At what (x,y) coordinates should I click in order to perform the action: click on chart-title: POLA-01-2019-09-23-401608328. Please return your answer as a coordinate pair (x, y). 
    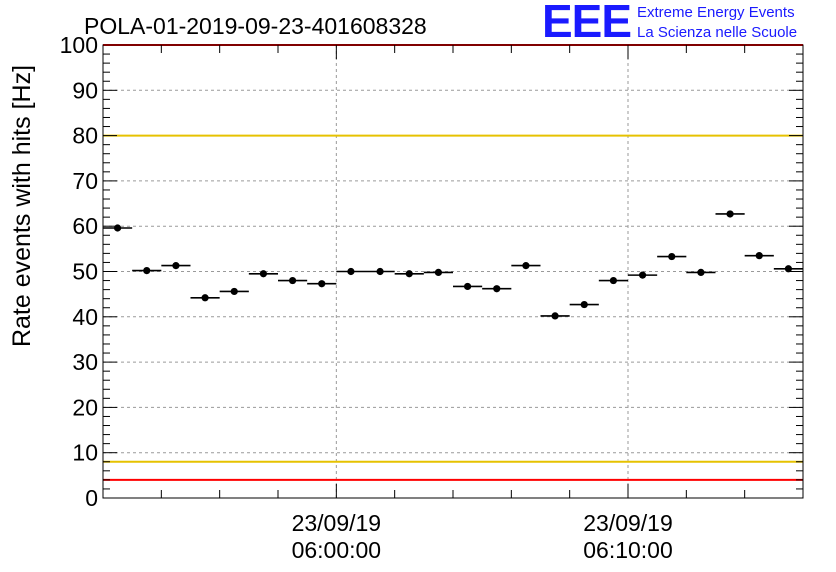
    Looking at the image, I should click on (255, 26).